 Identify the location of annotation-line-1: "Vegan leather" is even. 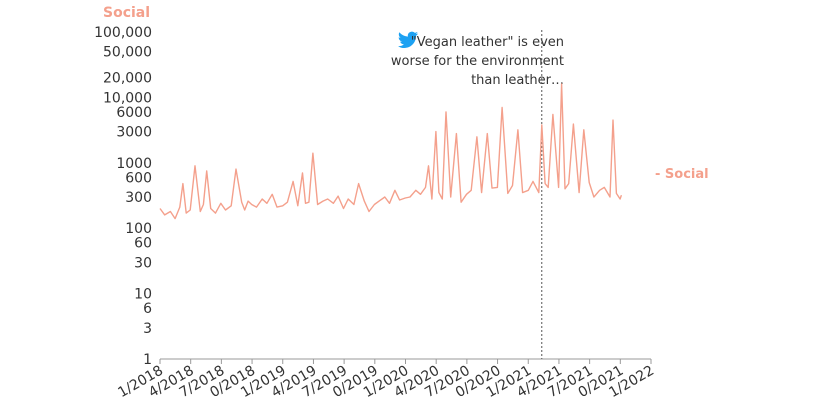
(487, 42).